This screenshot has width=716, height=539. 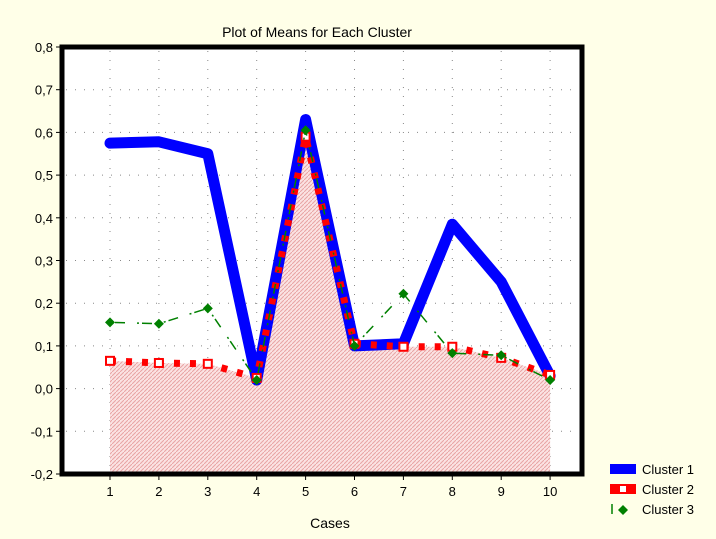 What do you see at coordinates (44, 47) in the screenshot?
I see `y-tick-label: 0,8` at bounding box center [44, 47].